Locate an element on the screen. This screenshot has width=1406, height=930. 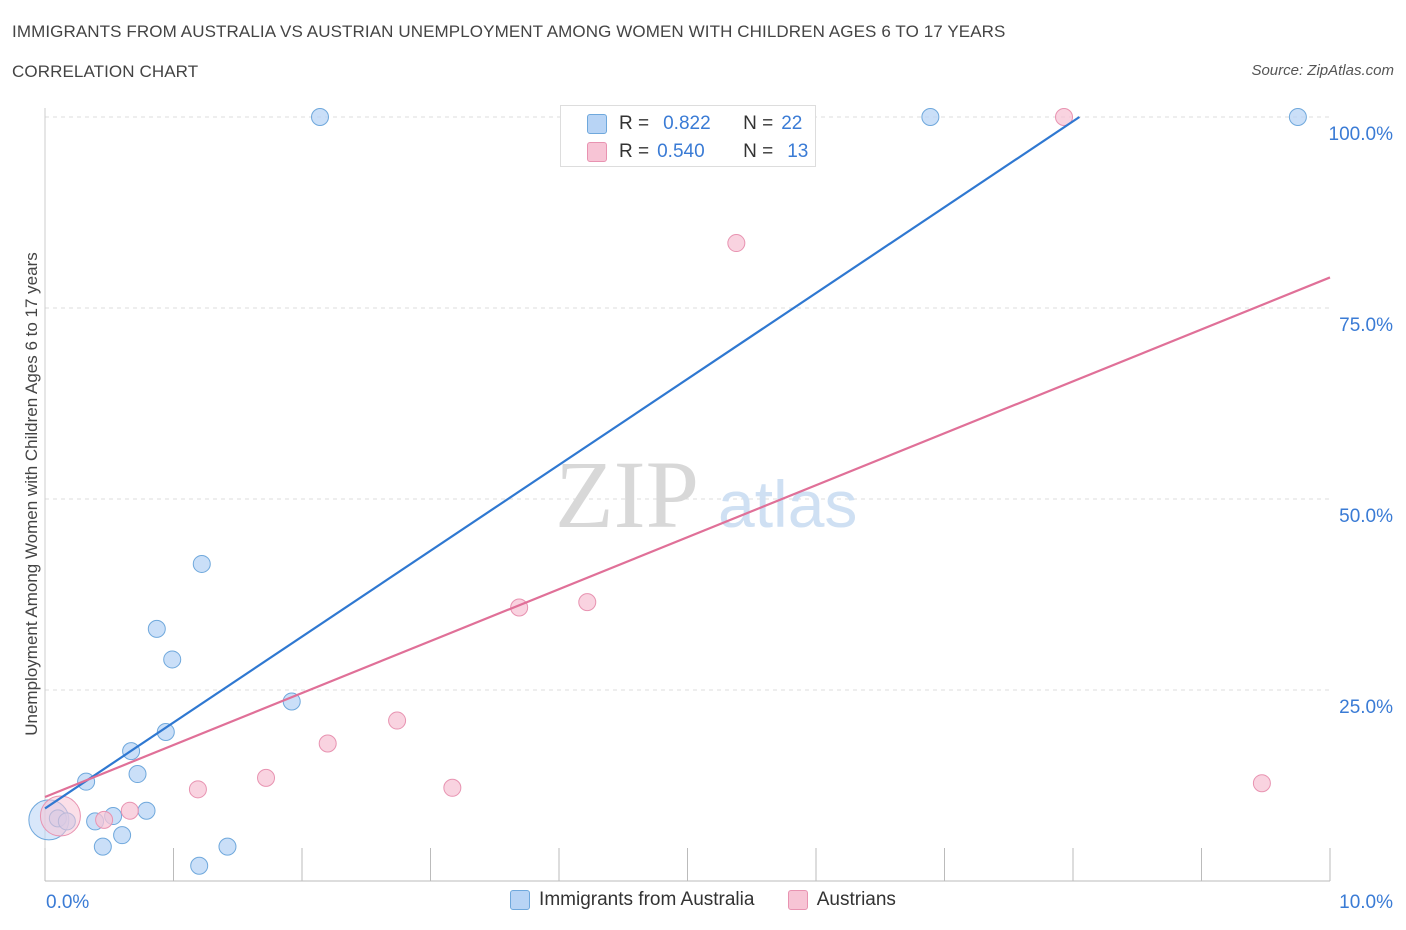
stats-box: R = 0.822 N = 22 R = 0.540 N = 13 is located at coordinates (688, 136).